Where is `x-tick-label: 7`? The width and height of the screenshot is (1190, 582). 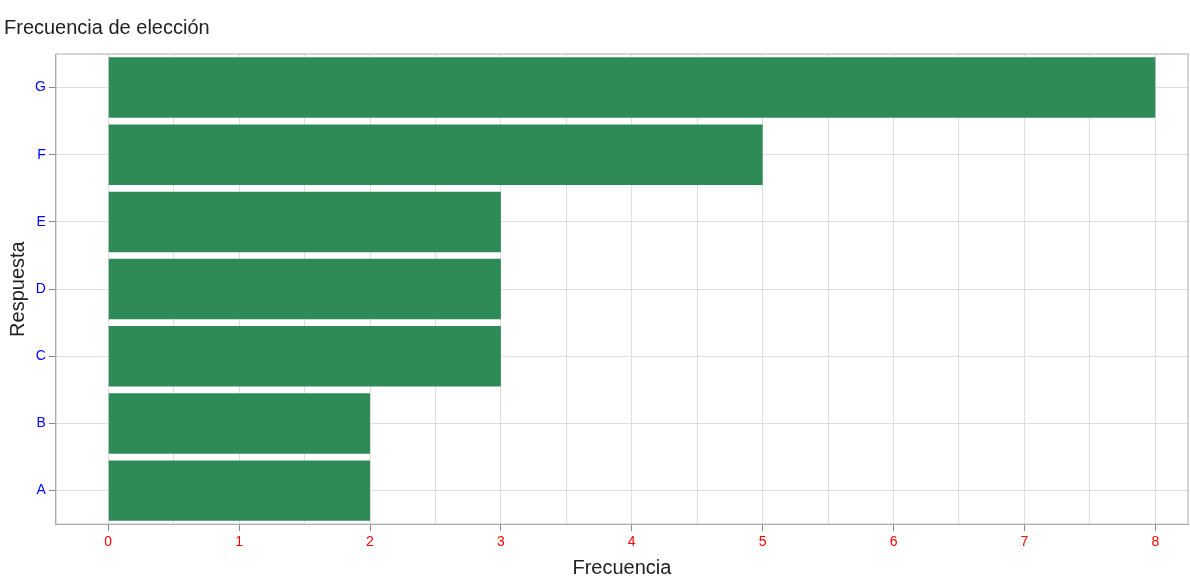
x-tick-label: 7 is located at coordinates (1024, 541).